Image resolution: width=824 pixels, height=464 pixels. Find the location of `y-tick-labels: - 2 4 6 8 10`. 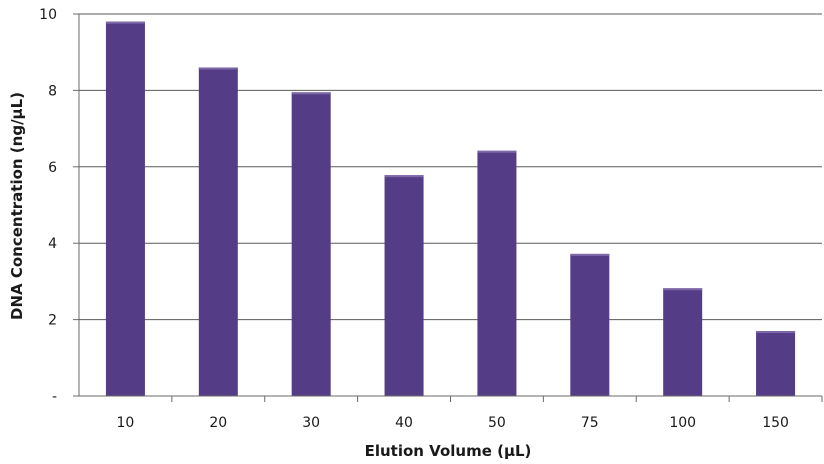

y-tick-labels: - 2 4 6 8 10 is located at coordinates (48, 206).